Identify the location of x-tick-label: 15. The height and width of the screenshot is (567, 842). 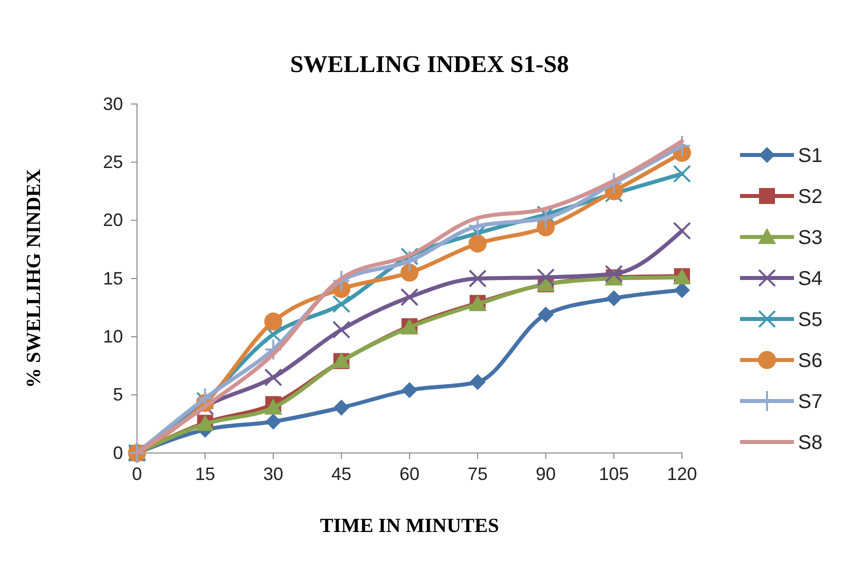
(205, 474).